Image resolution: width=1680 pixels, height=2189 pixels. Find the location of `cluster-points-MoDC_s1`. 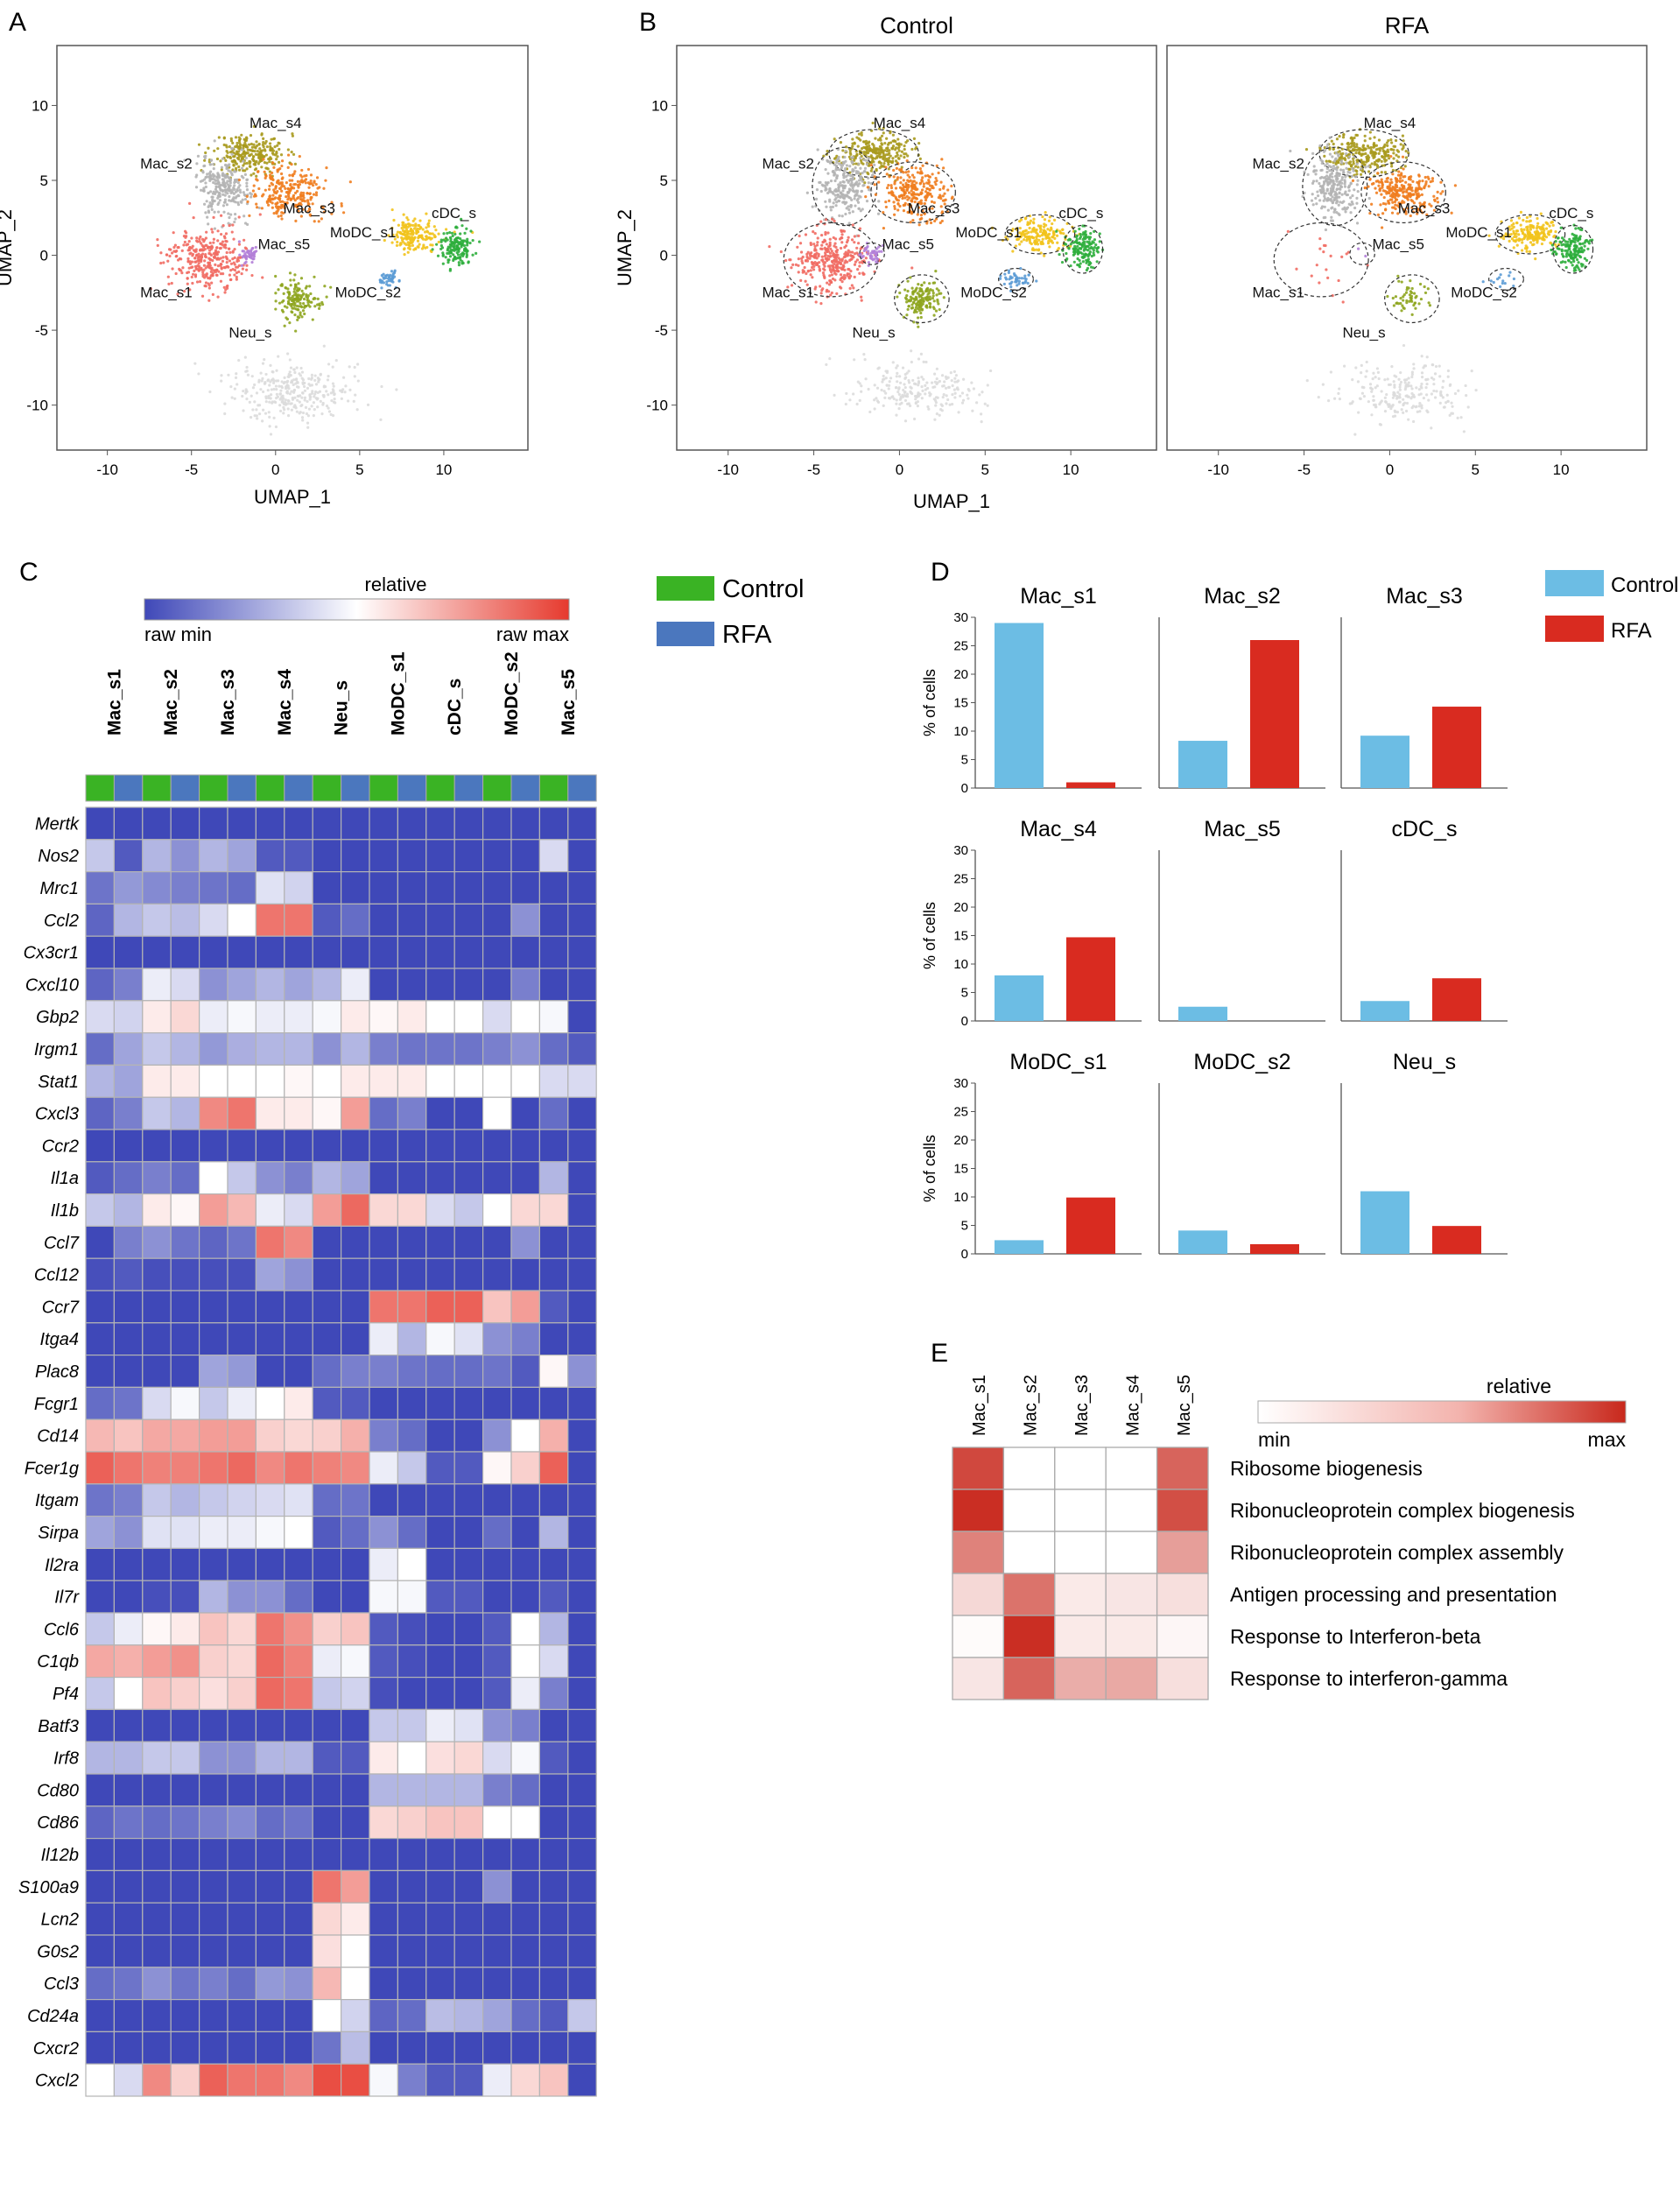

cluster-points-MoDC_s1 is located at coordinates (428, 233).